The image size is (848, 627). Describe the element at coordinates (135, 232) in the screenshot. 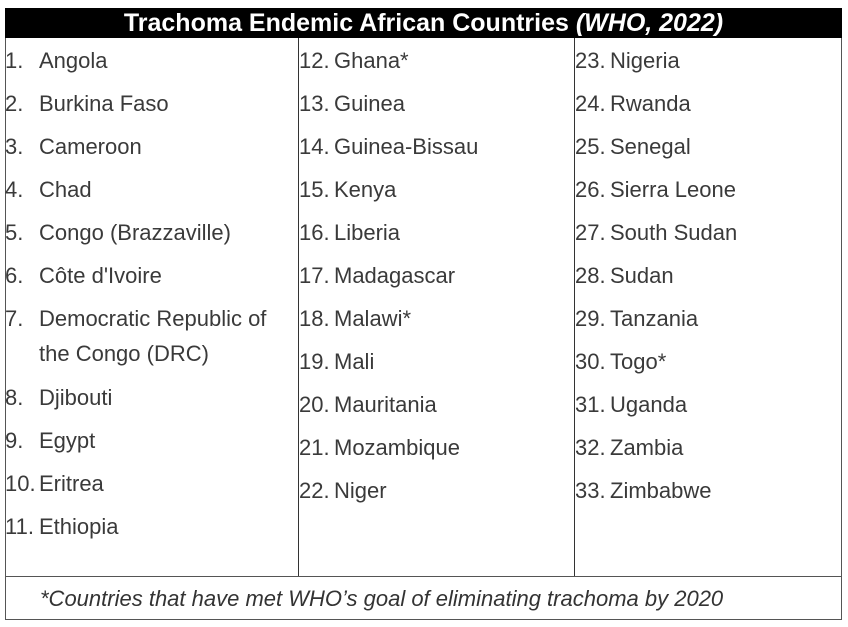

I see `country-name: Congo (Brazzaville)` at that location.